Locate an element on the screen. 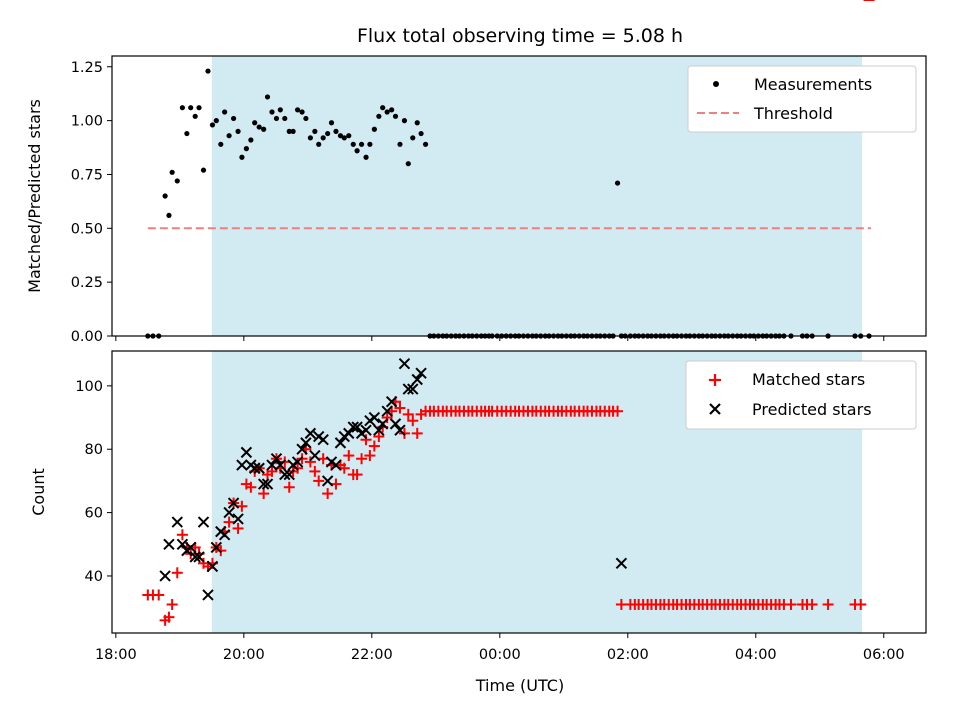 This screenshot has height=720, width=960. x-tick-label: 22:00 is located at coordinates (372, 655).